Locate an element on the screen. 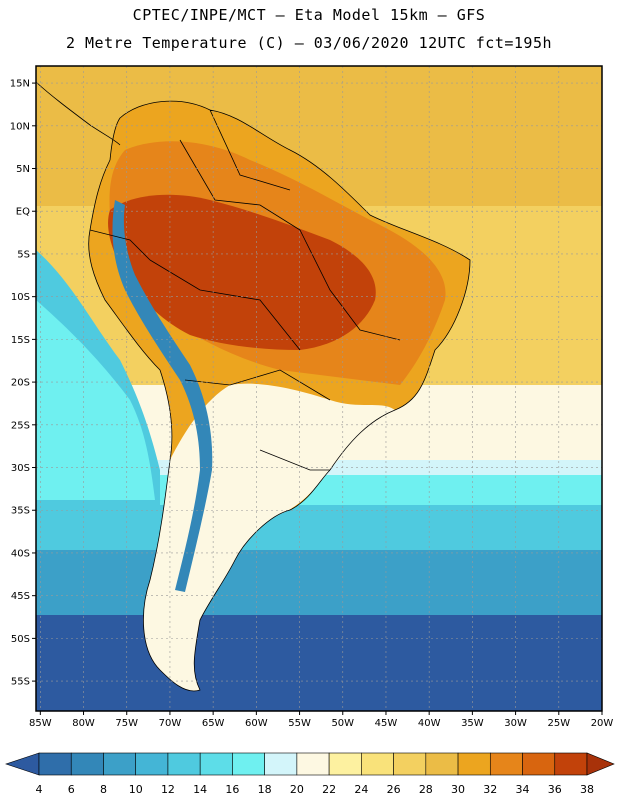  lon-tick-label: 60W is located at coordinates (256, 723).